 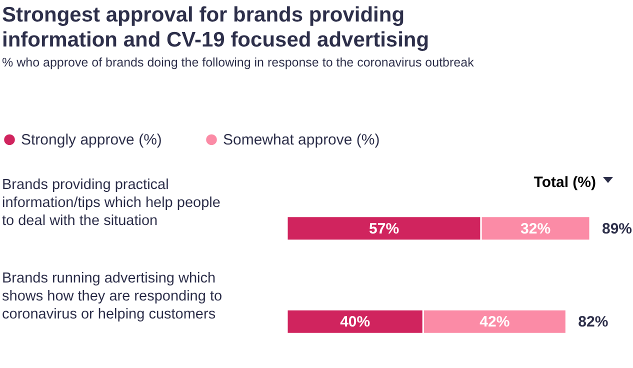 I want to click on chart-subtitle: % who approve of brands doing the following in response to the coronavirus outbreak, so click(x=238, y=63).